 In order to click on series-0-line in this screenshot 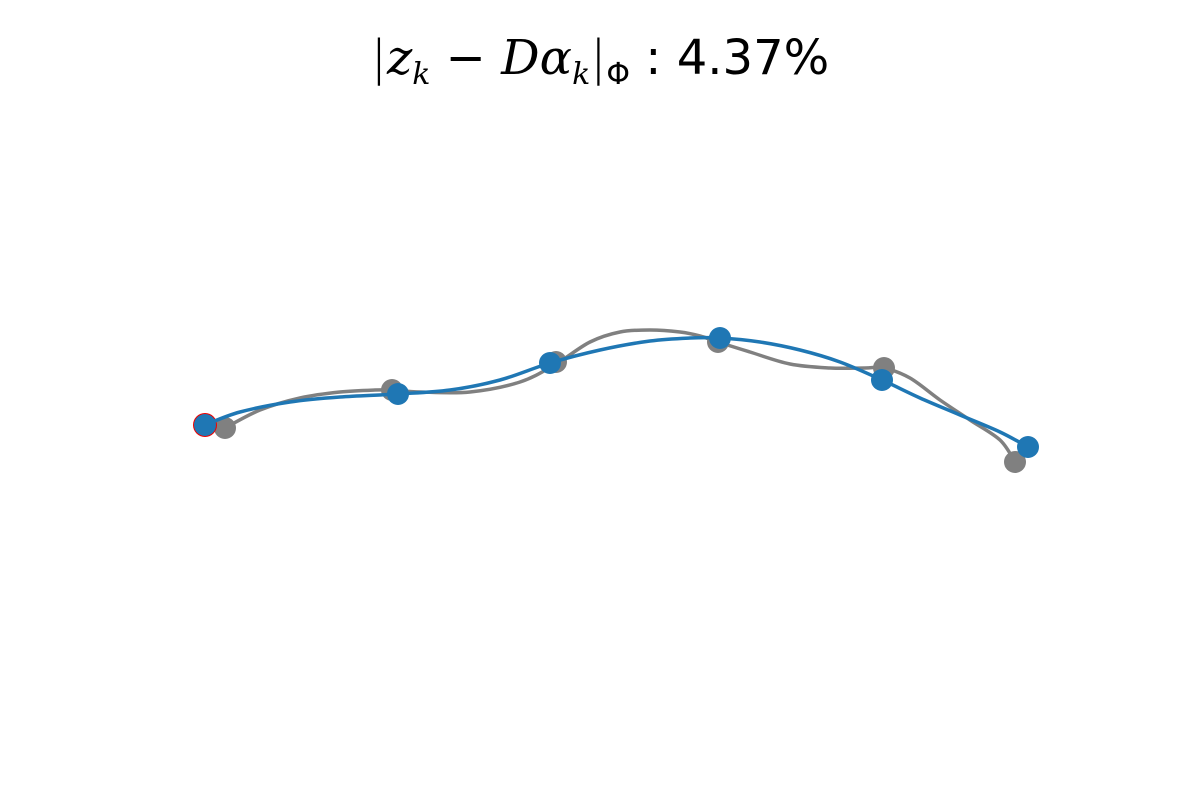, I will do `click(620, 396)`.